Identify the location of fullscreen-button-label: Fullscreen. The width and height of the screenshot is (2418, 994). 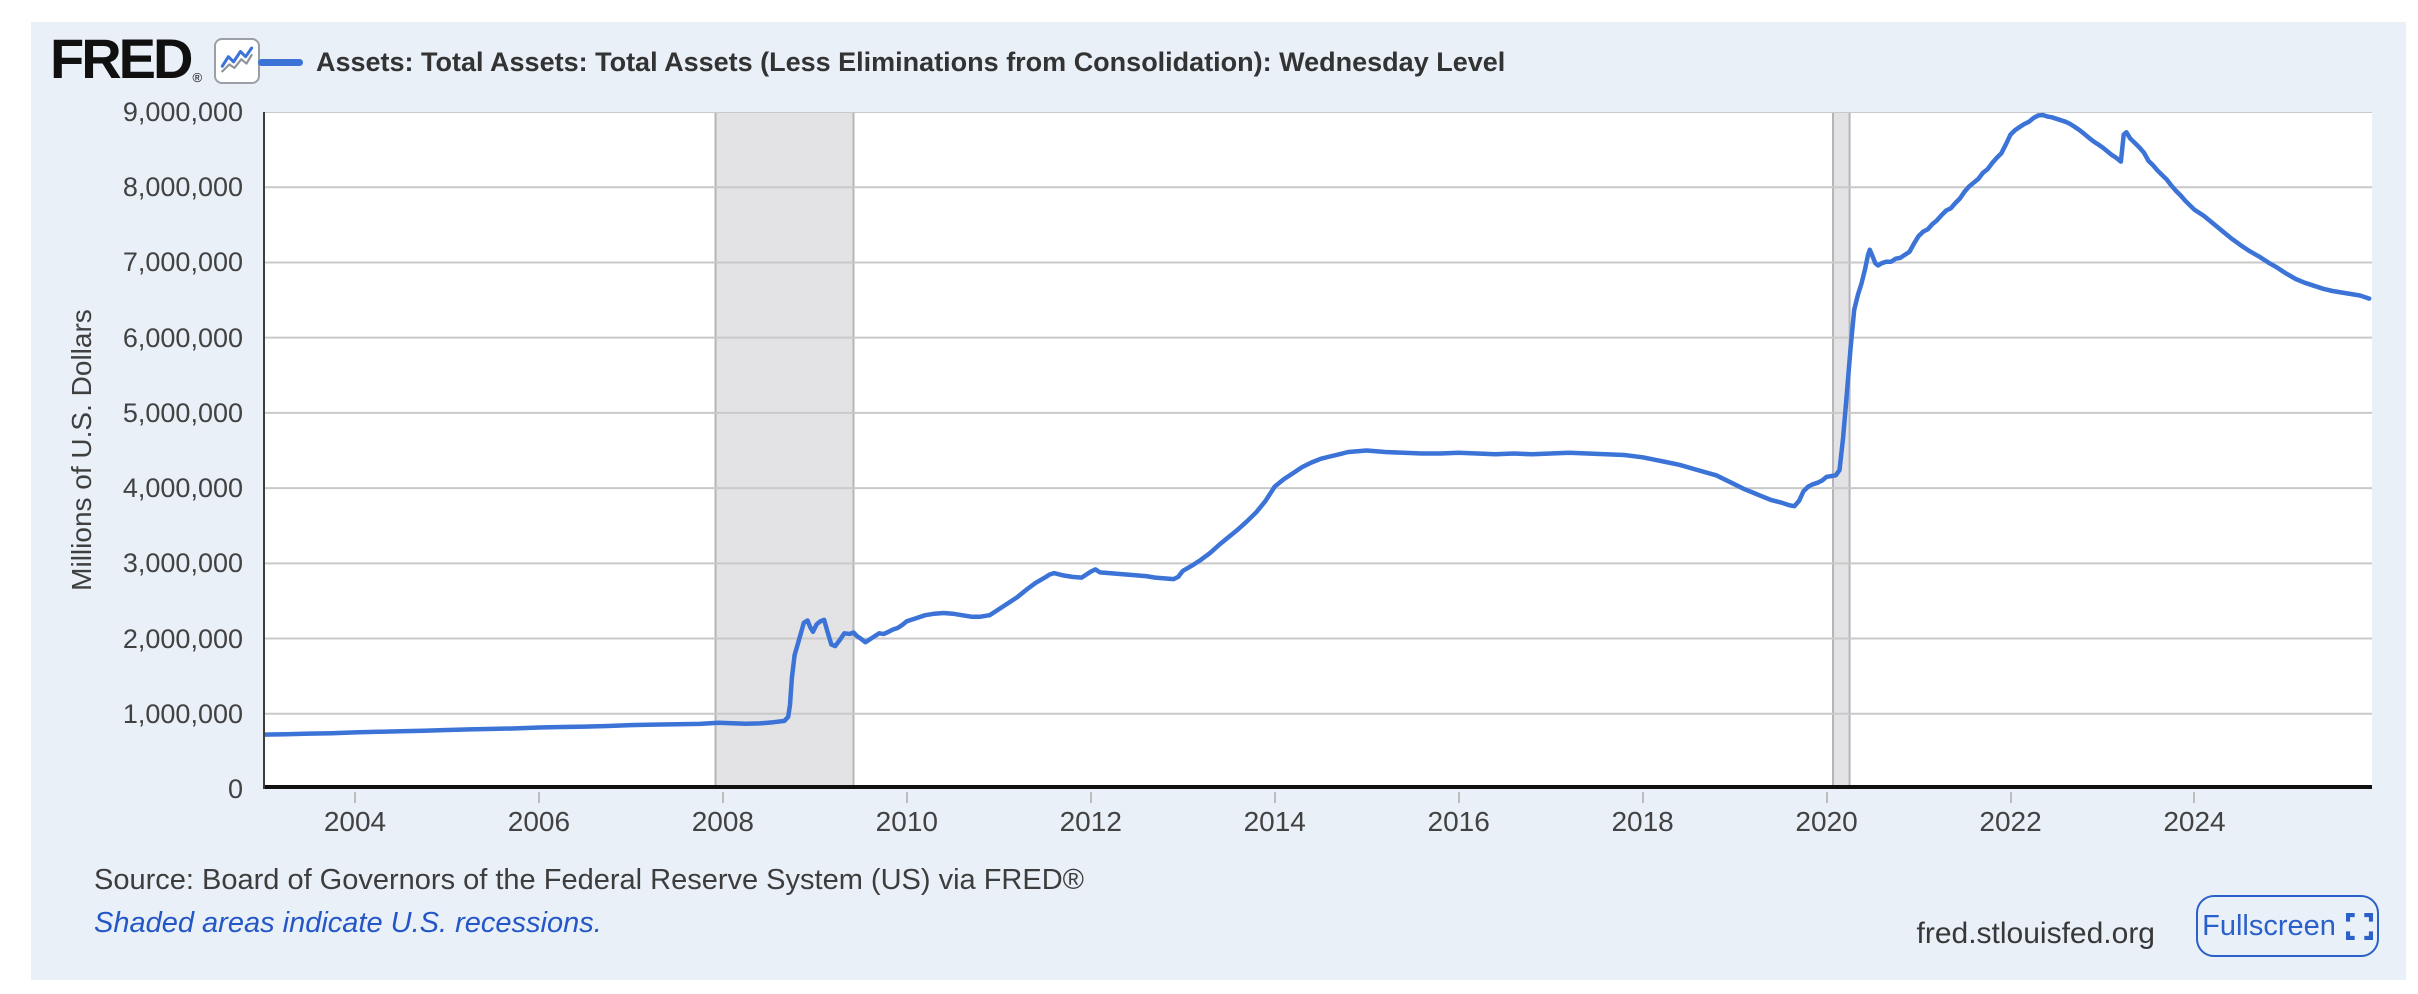
(2269, 925).